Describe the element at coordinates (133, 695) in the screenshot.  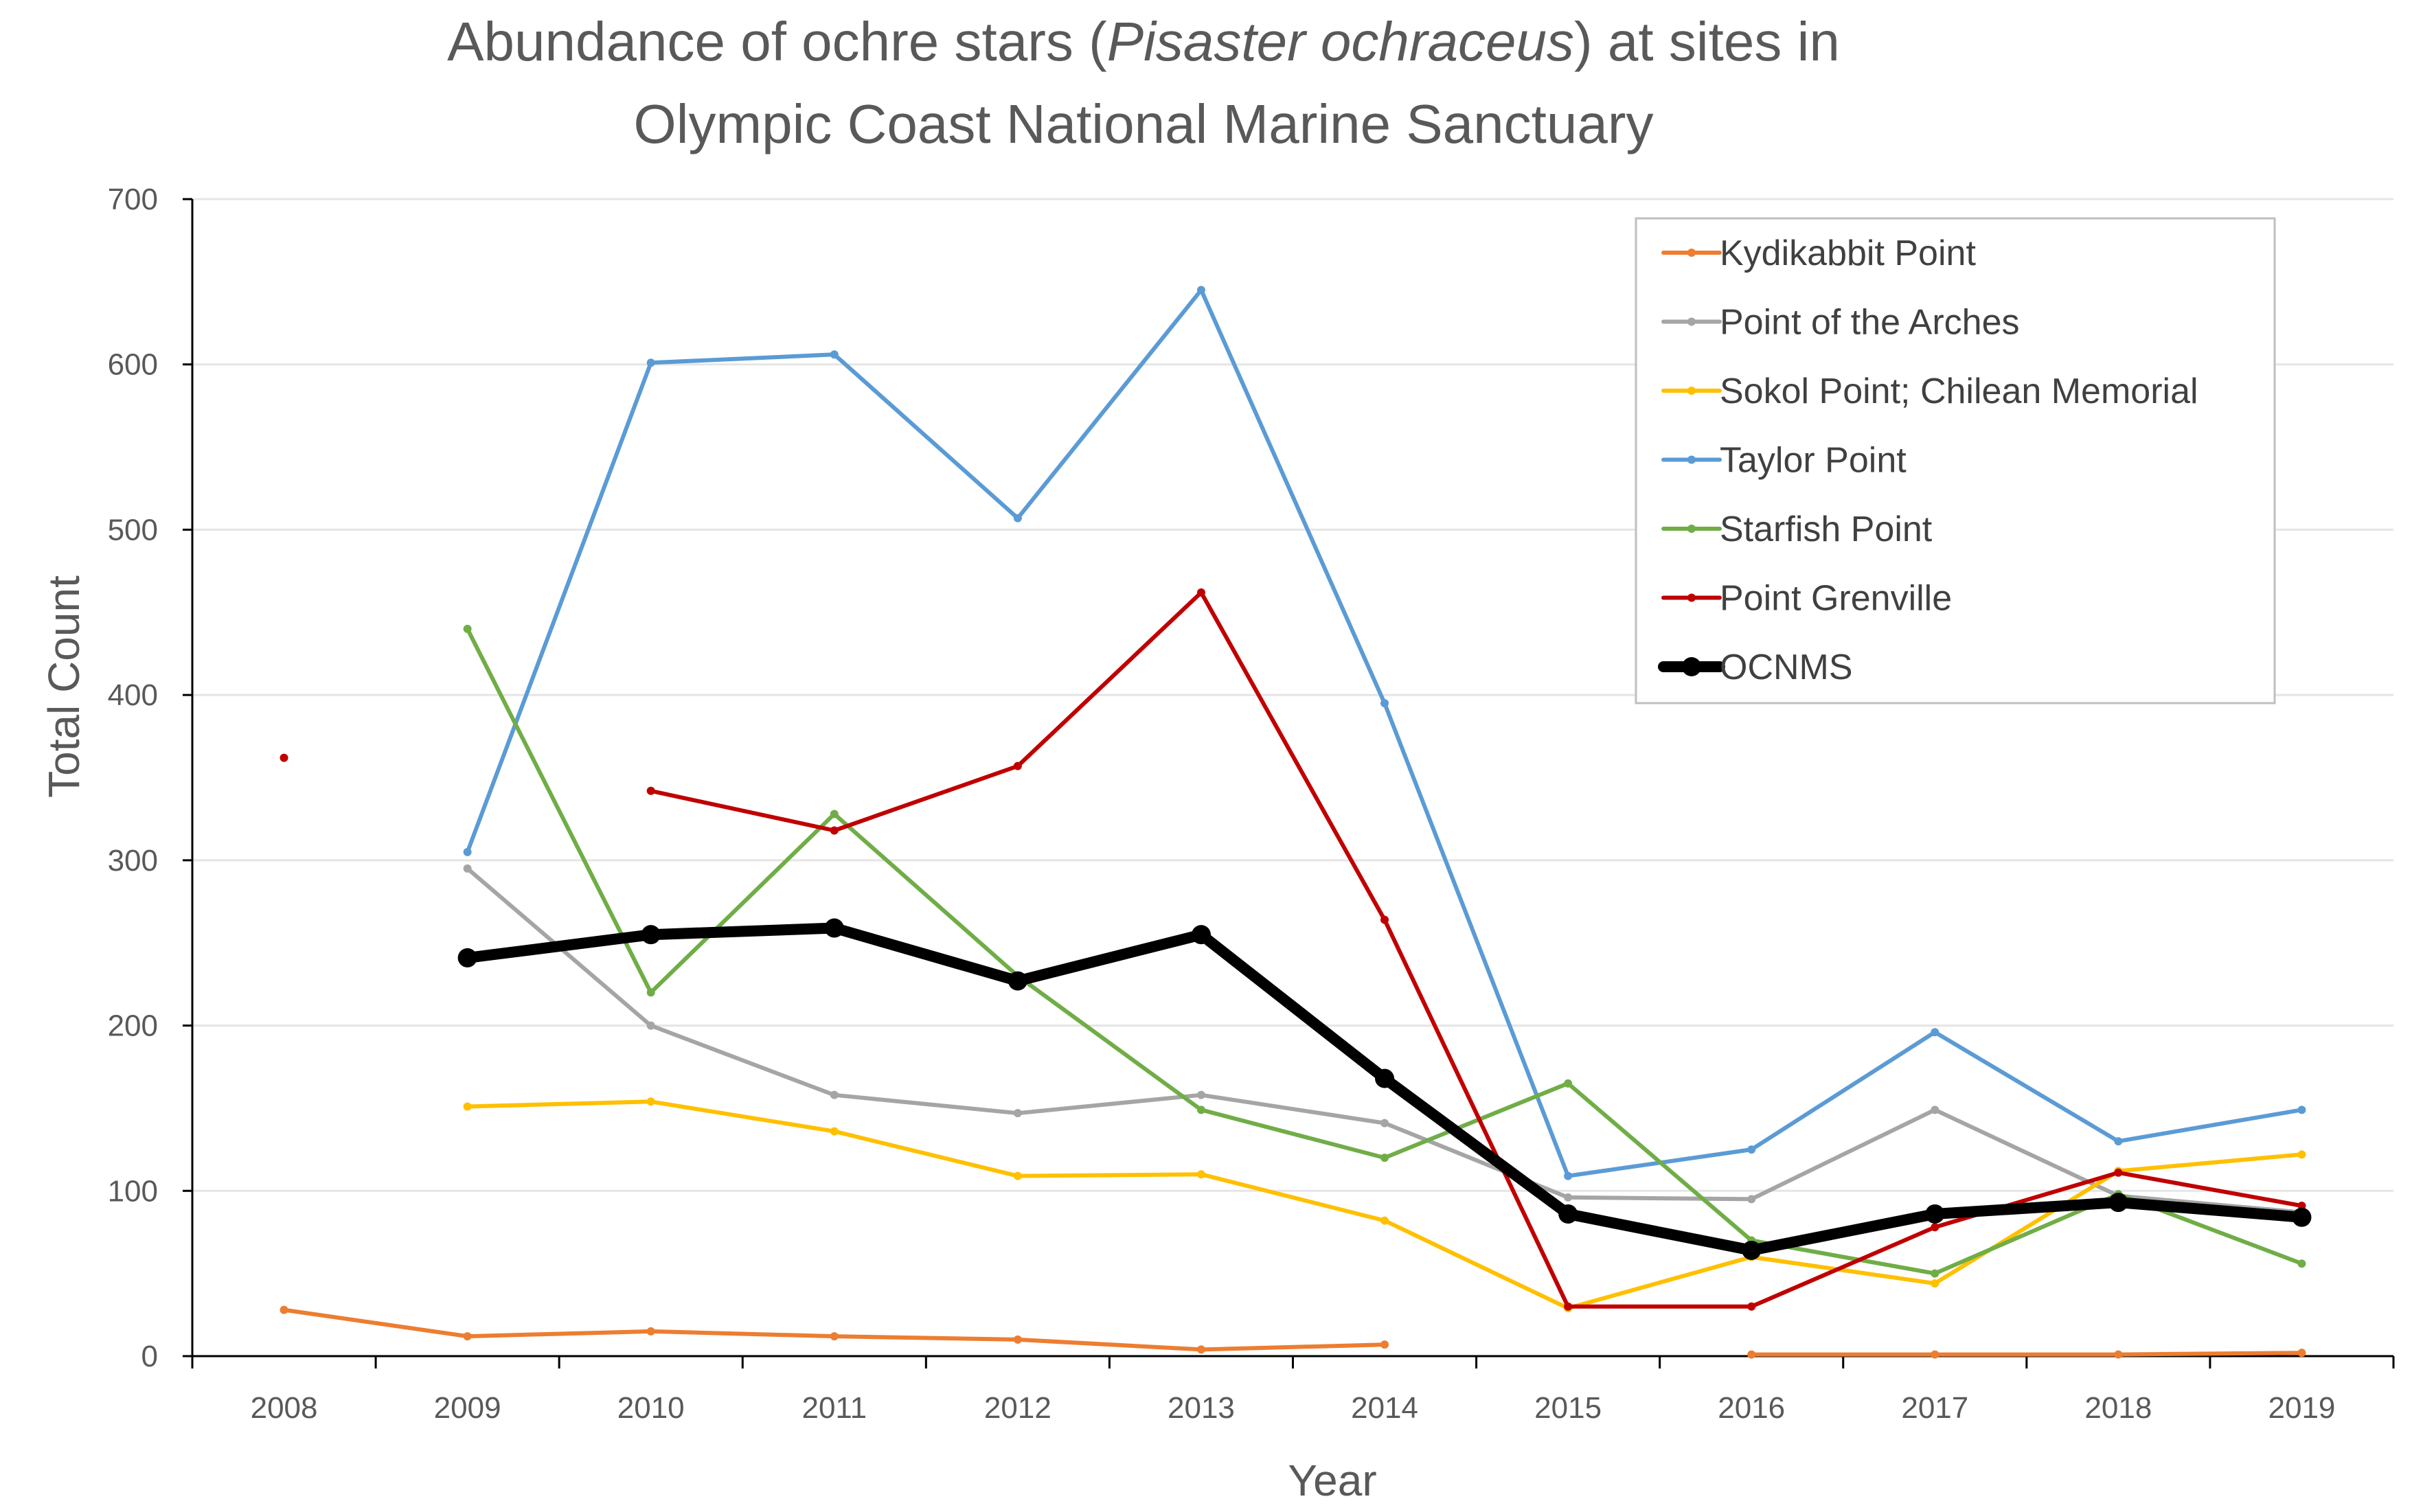
I see `y-tick-label-400: 400` at that location.